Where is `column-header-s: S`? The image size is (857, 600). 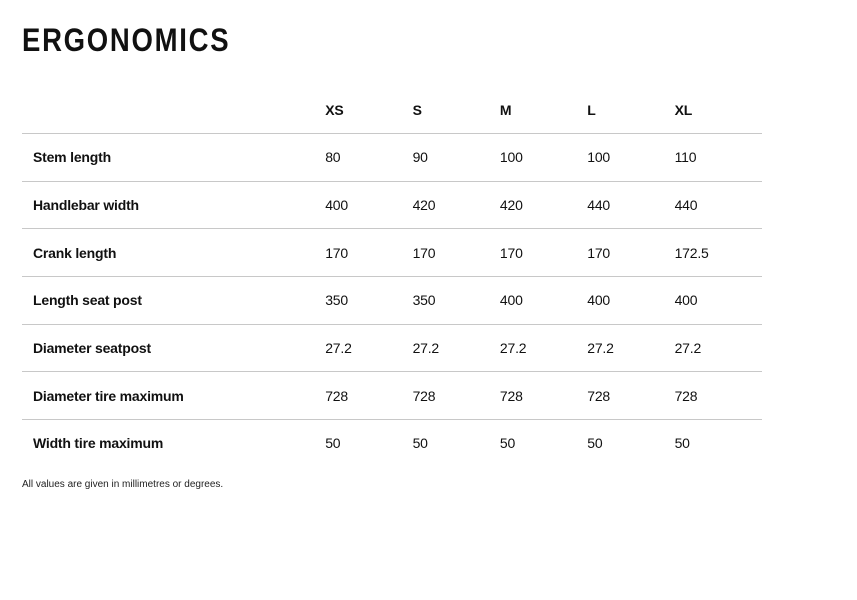 column-header-s: S is located at coordinates (417, 110).